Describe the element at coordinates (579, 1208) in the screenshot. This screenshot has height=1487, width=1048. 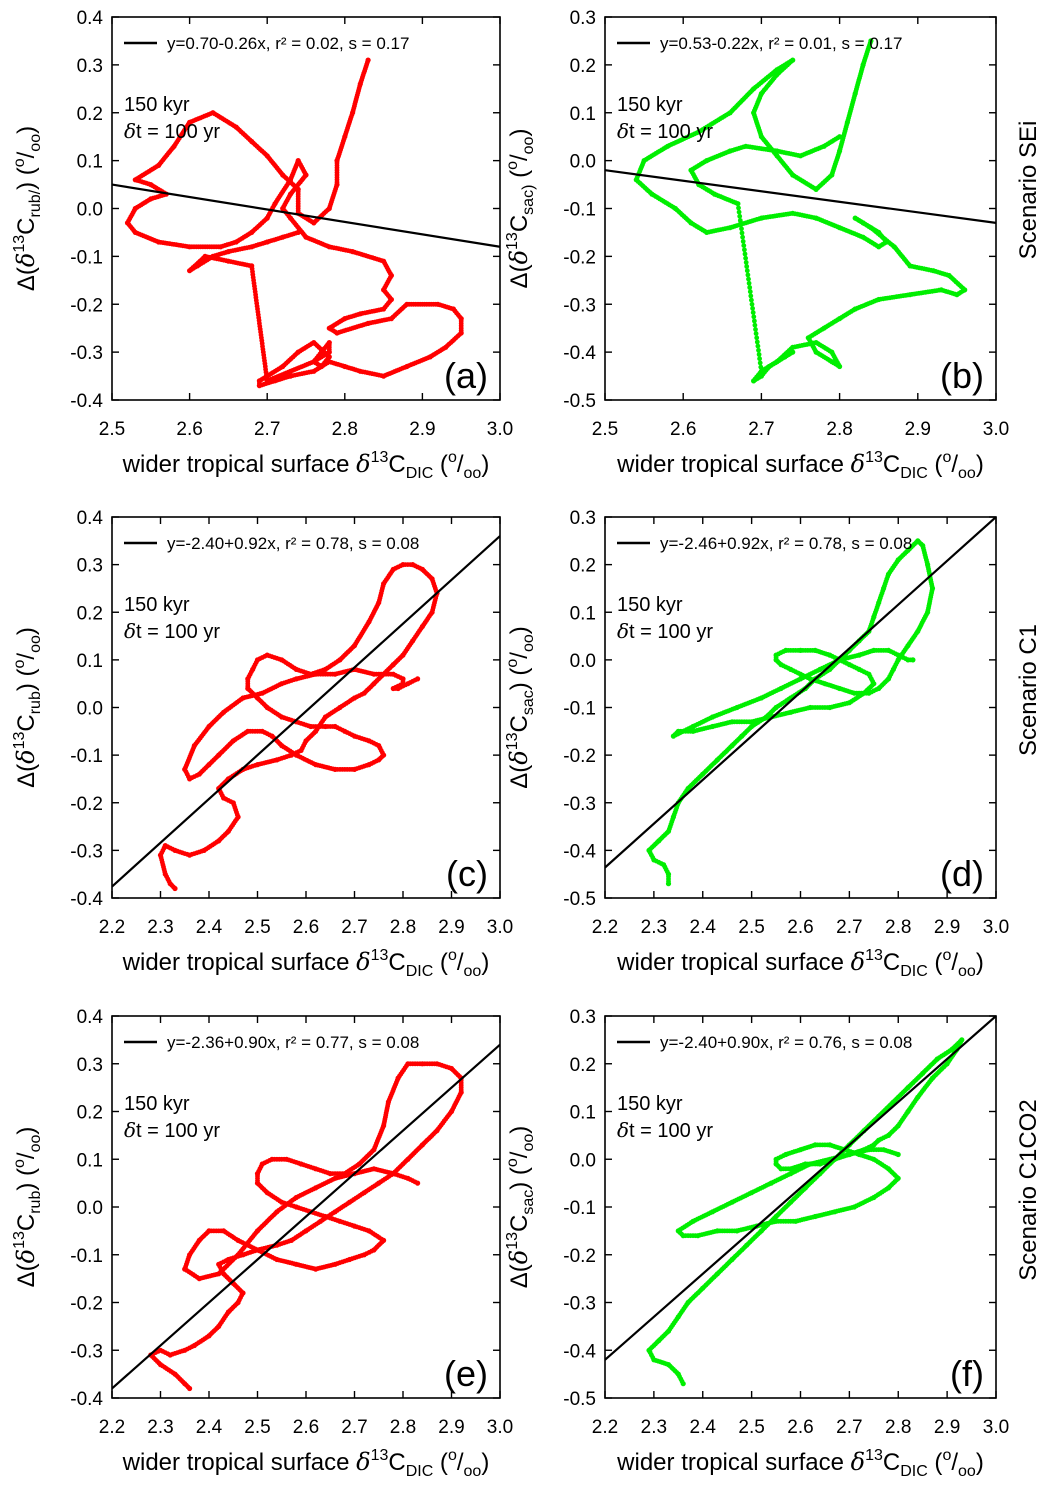
I see `y-tick-label: -0.1` at that location.